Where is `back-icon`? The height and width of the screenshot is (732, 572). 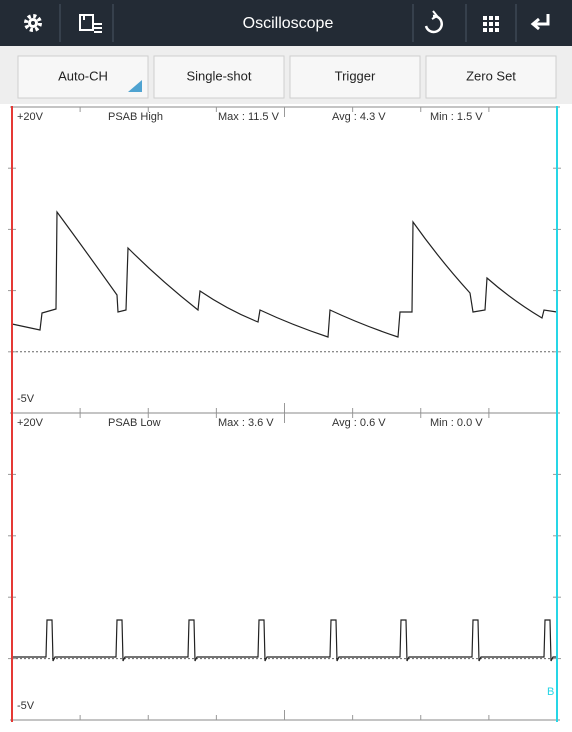 back-icon is located at coordinates (540, 22).